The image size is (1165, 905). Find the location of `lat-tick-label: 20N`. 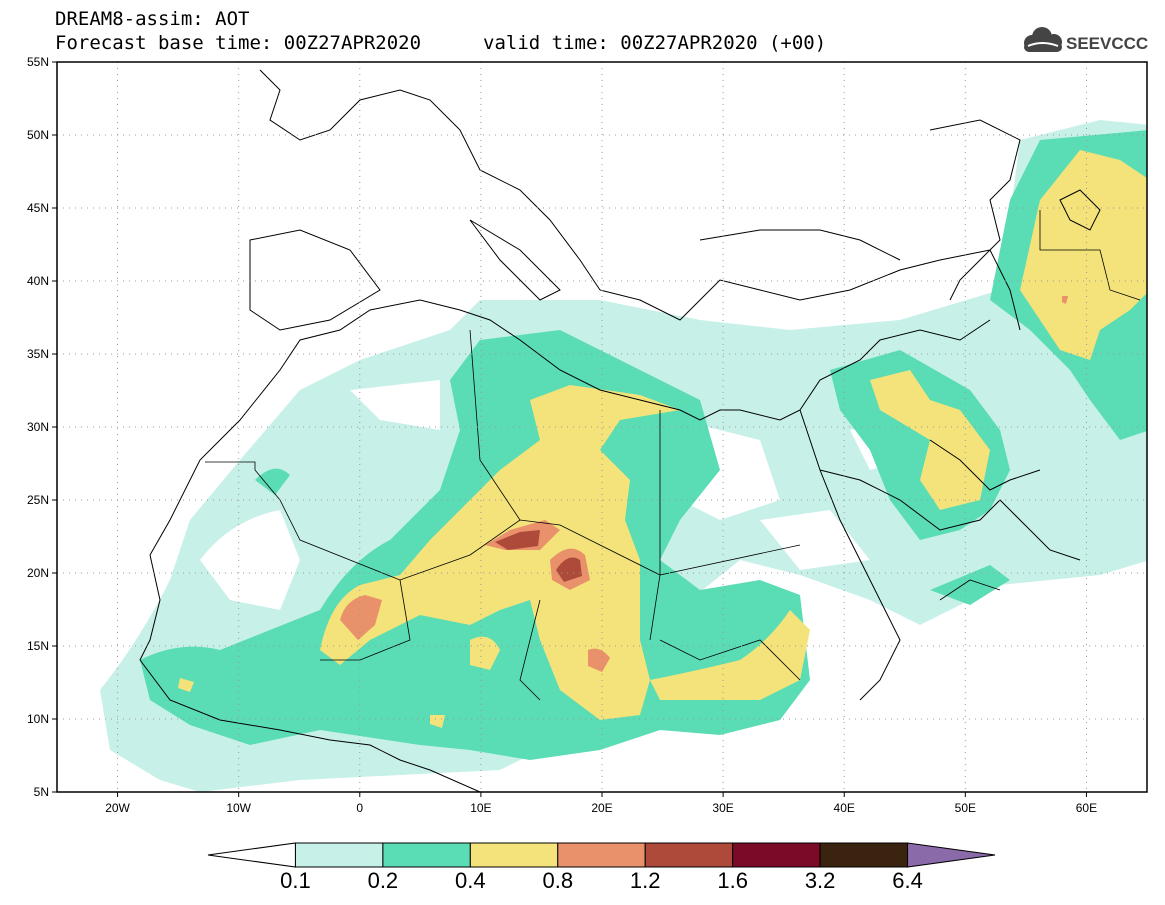

lat-tick-label: 20N is located at coordinates (38, 573).